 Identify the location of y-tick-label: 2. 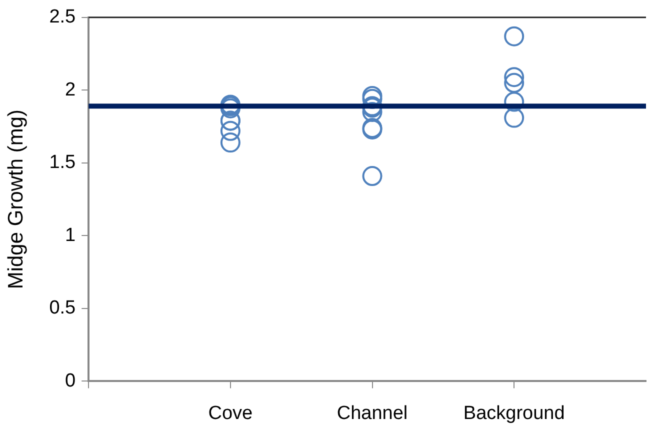
(70, 89).